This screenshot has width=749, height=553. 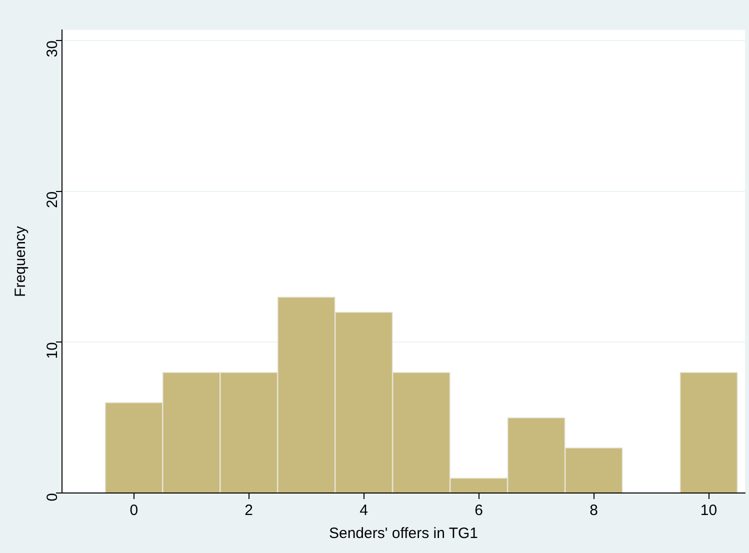 What do you see at coordinates (478, 511) in the screenshot?
I see `x-tick-label: 6` at bounding box center [478, 511].